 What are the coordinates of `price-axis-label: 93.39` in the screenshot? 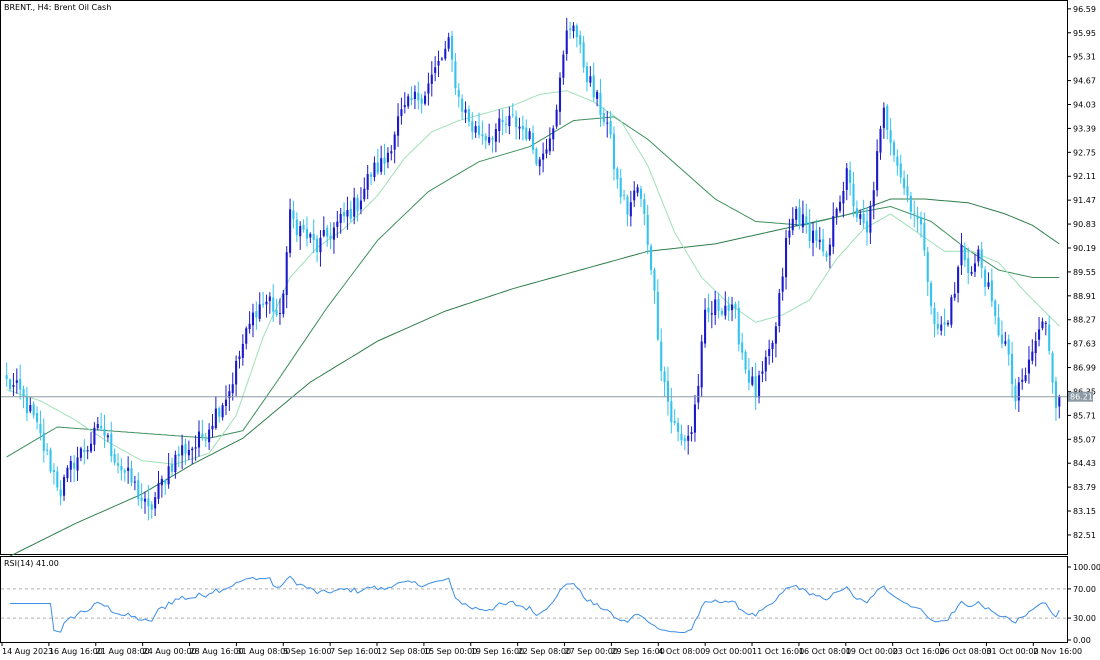 It's located at (1084, 128).